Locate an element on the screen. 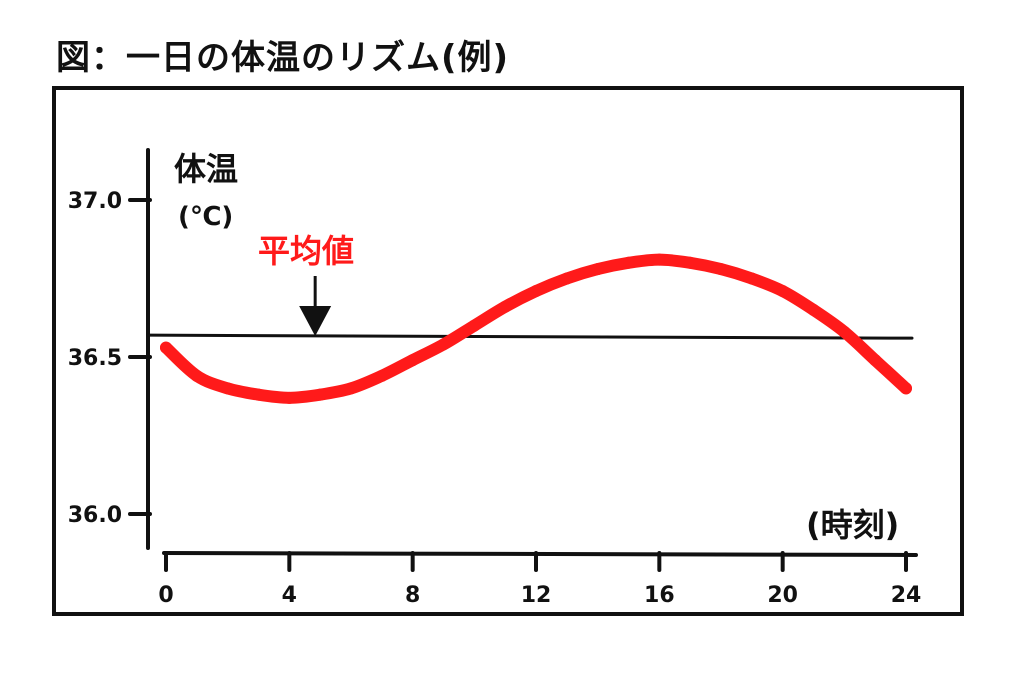  y-ticks: 36.0 36.5 37.0 is located at coordinates (110, 358).